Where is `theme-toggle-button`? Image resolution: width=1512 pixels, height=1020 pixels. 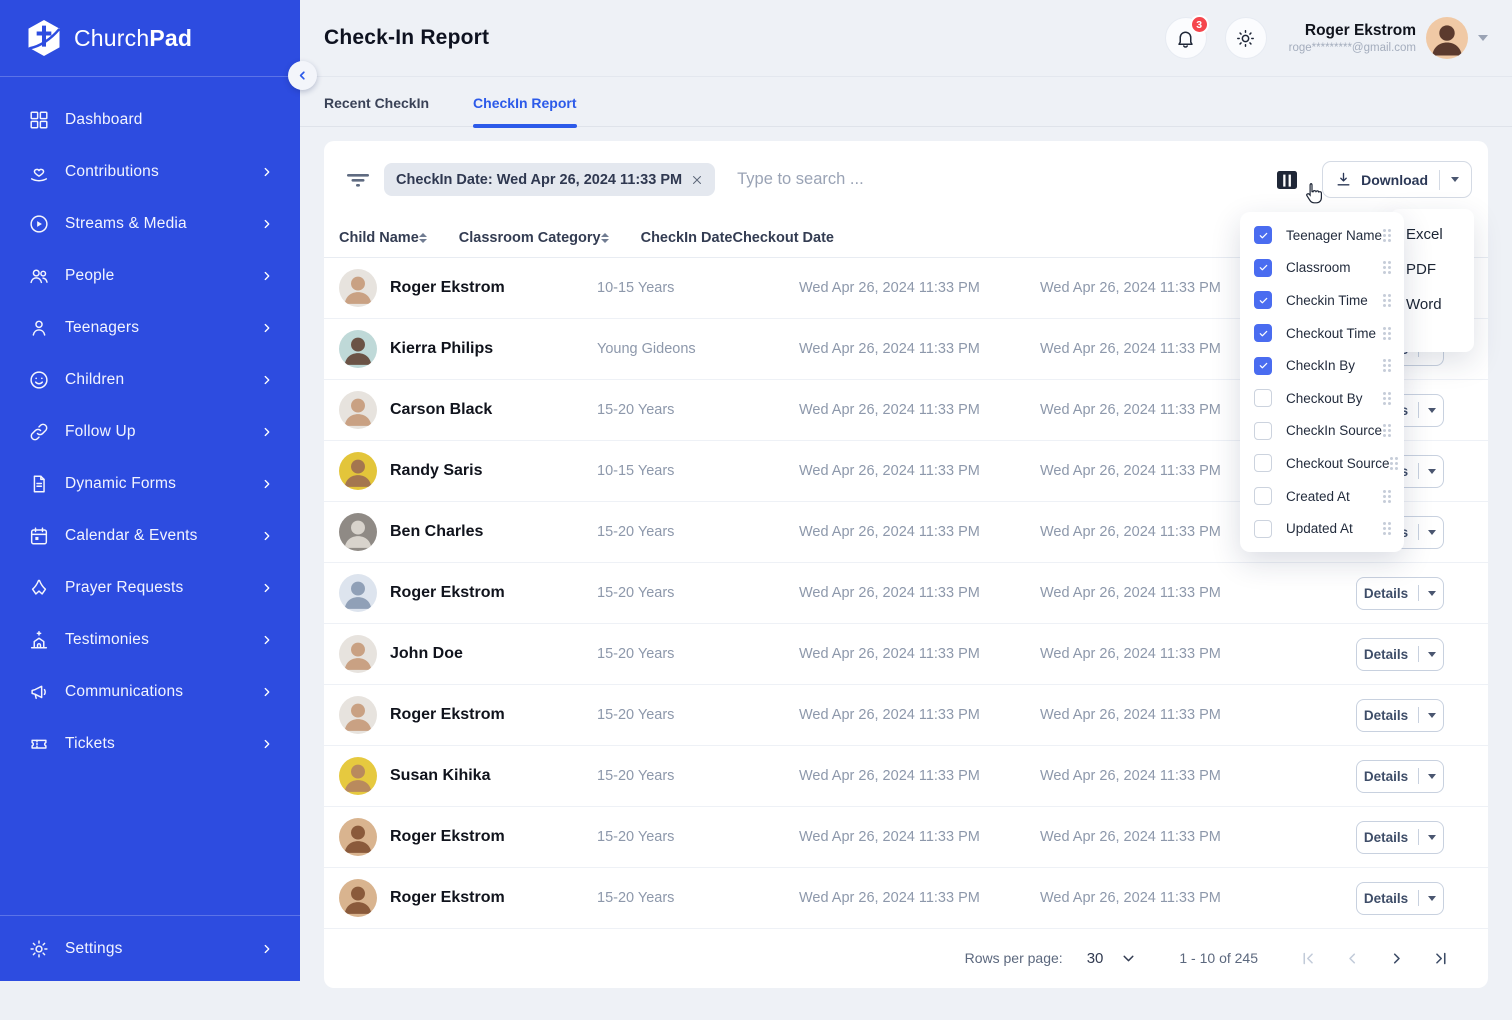 theme-toggle-button is located at coordinates (1245, 38).